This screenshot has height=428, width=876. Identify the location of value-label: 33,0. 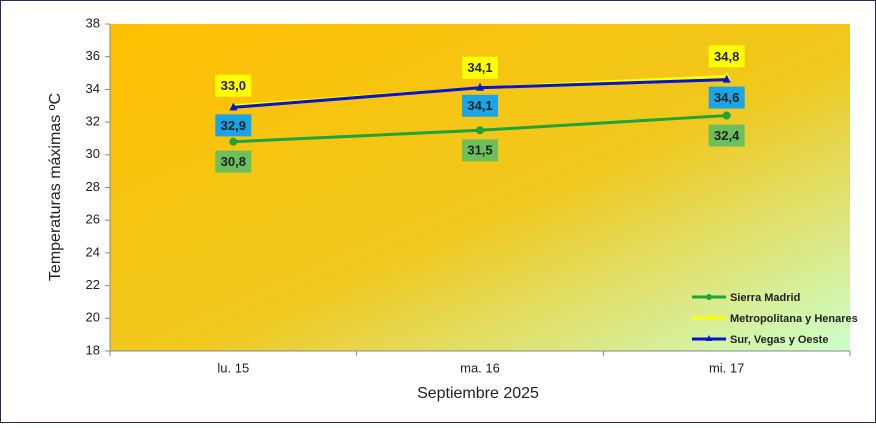
(233, 85).